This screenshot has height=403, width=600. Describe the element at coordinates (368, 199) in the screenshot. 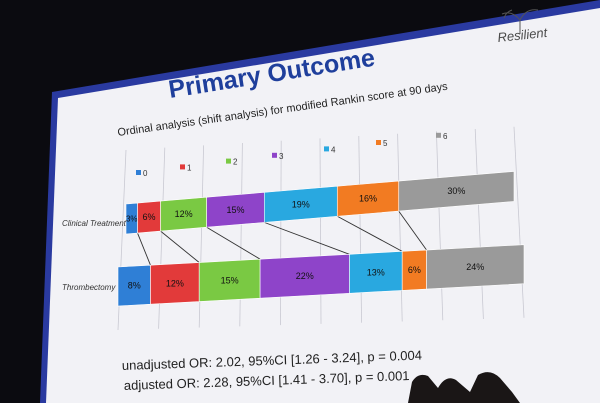

I see `data-label: 16%` at that location.